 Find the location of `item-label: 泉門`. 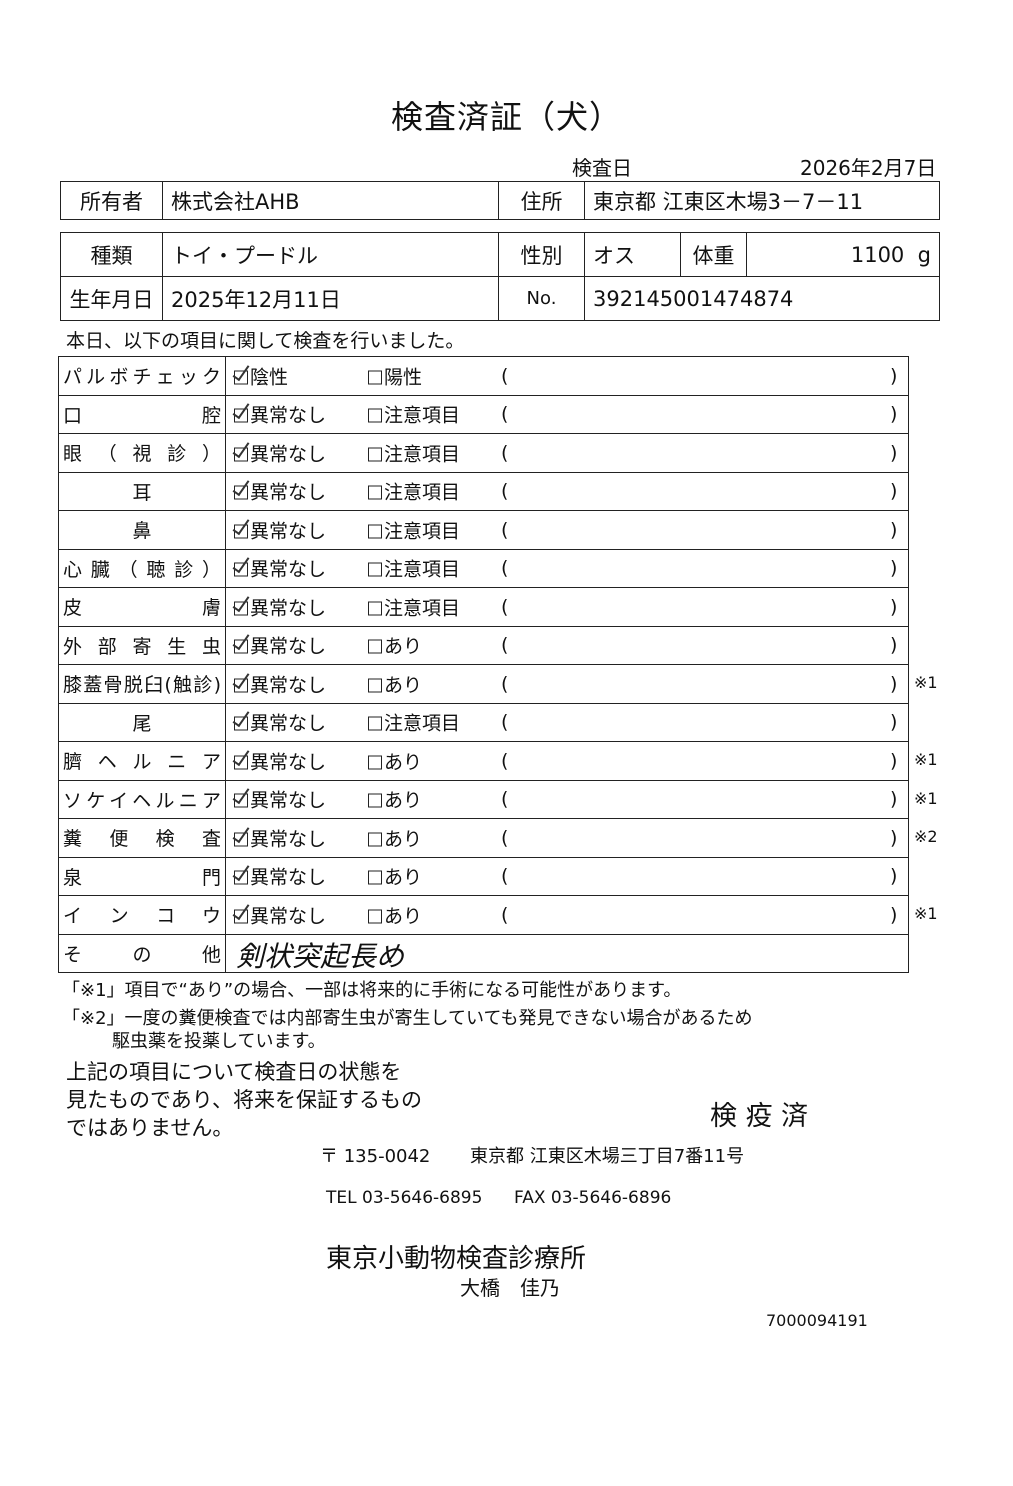

item-label: 泉門 is located at coordinates (142, 876).